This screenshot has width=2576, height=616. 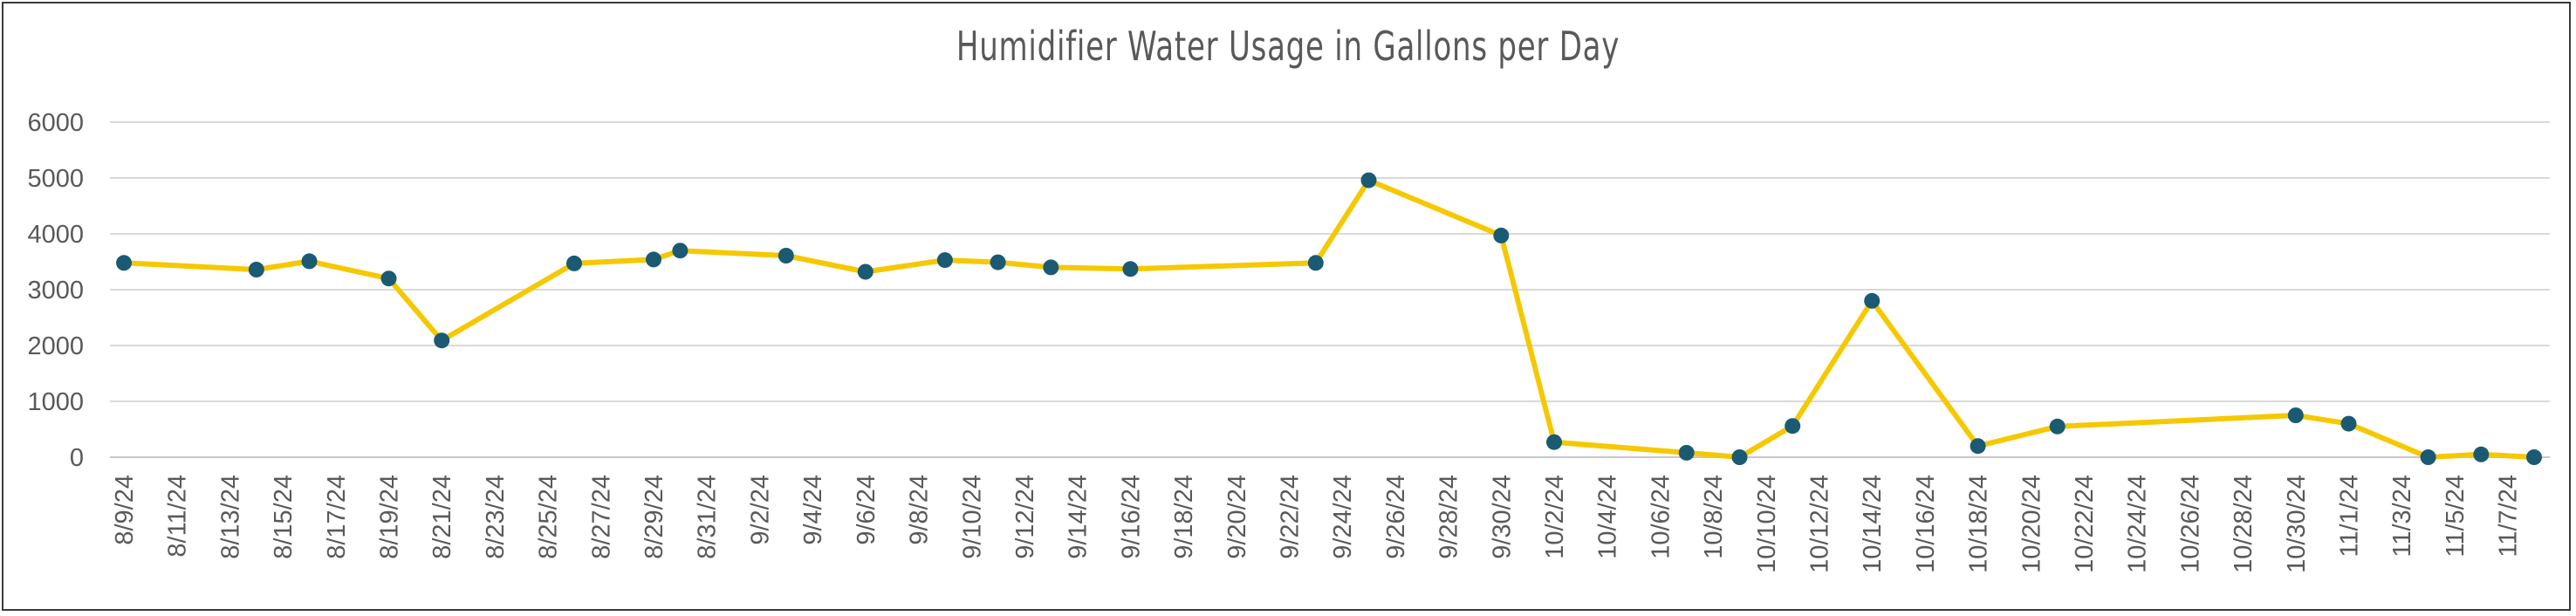 I want to click on x-tick-label: 11/3/24, so click(x=2402, y=516).